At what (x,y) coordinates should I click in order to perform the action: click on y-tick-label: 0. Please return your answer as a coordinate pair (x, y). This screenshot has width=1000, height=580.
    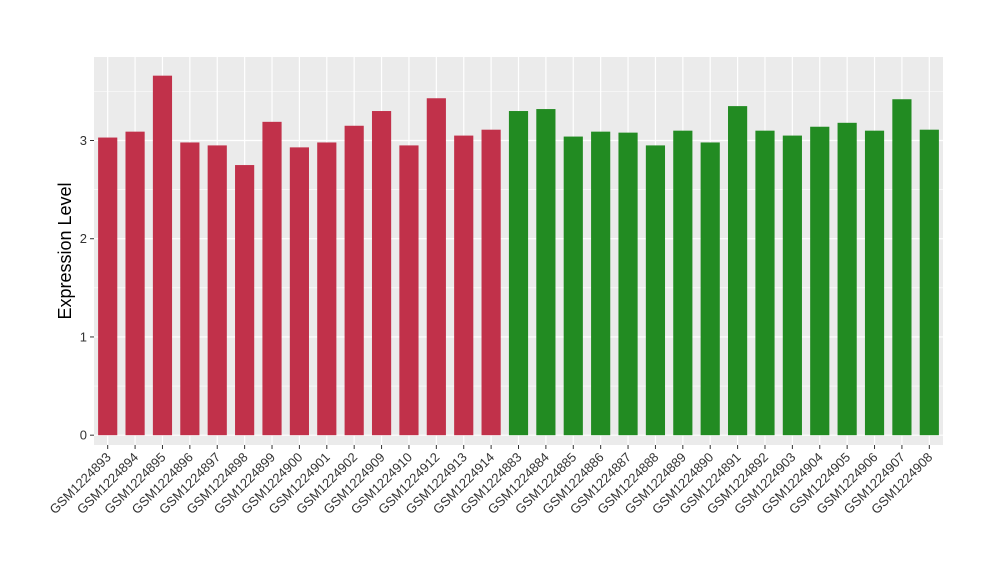
    Looking at the image, I should click on (83, 435).